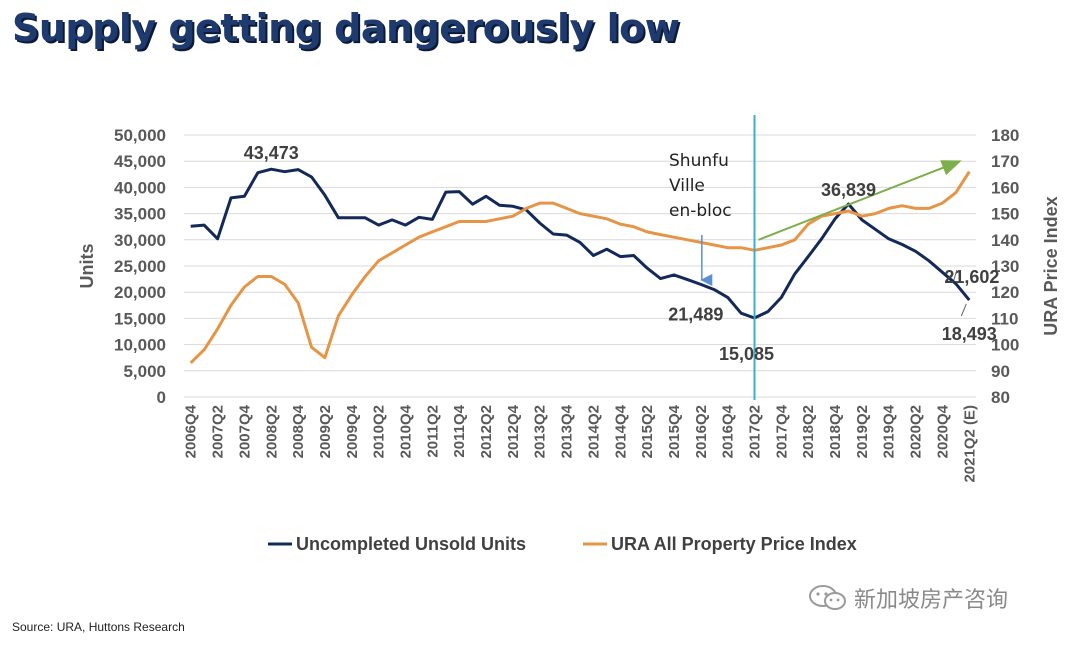 Image resolution: width=1080 pixels, height=647 pixels. What do you see at coordinates (701, 431) in the screenshot?
I see `x-tick-label: 2016Q2` at bounding box center [701, 431].